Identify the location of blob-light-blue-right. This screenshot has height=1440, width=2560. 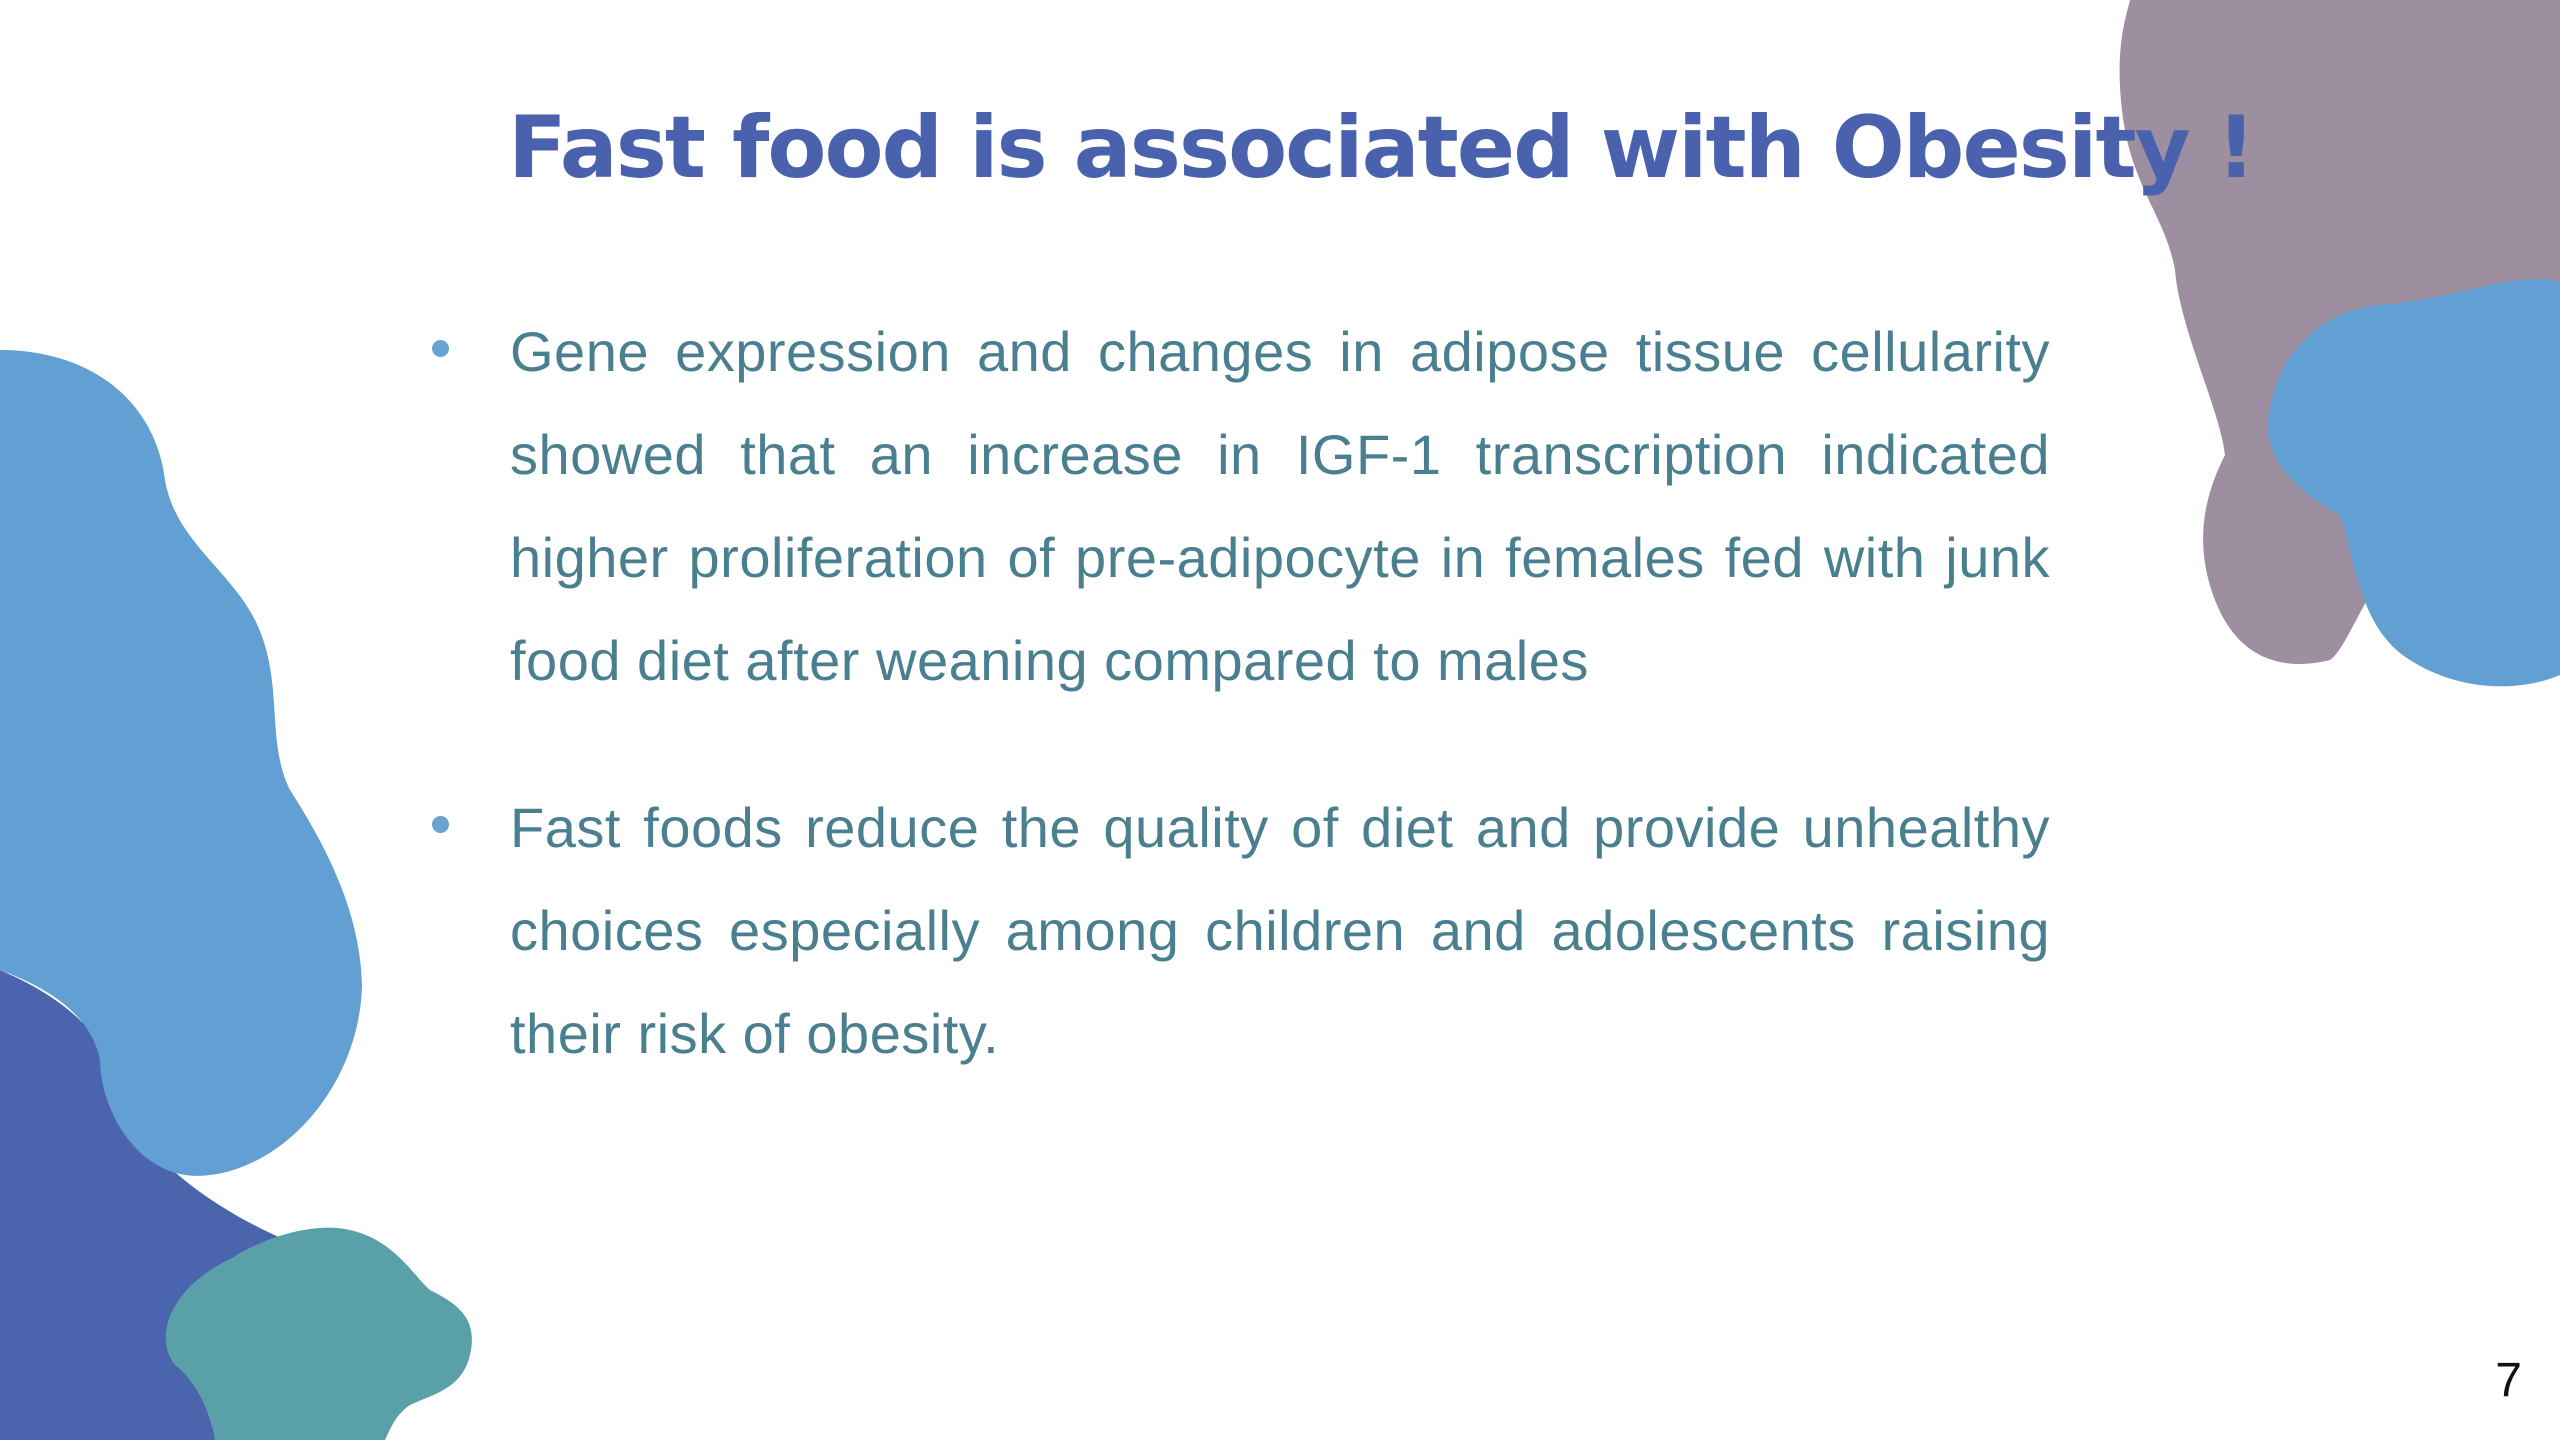
(2413, 483).